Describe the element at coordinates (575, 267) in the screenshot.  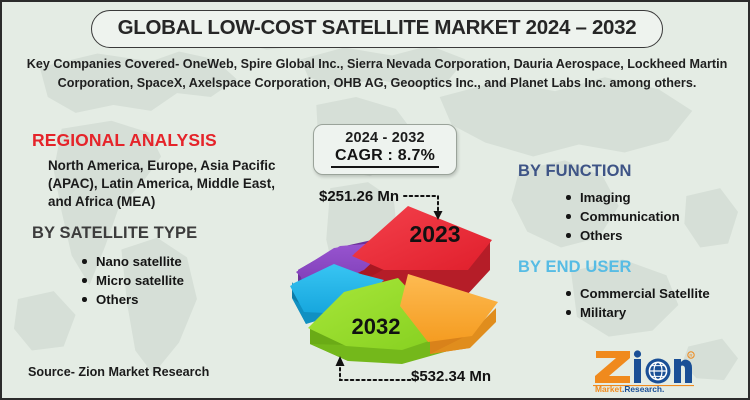
I see `by-end-user-heading: BY END USER` at that location.